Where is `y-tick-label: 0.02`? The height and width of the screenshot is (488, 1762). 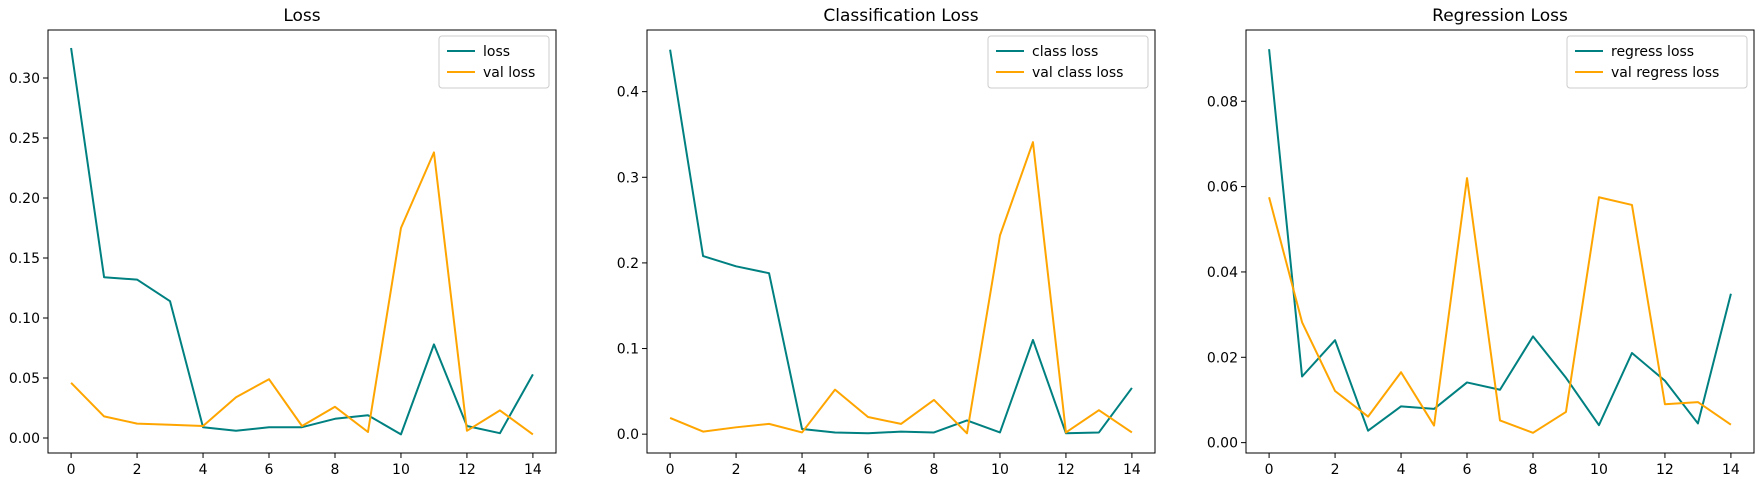 y-tick-label: 0.02 is located at coordinates (1222, 358).